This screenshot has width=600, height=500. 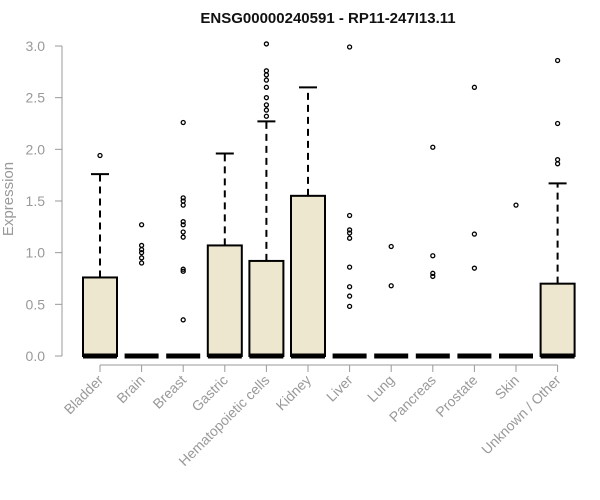 I want to click on box-pancreas, so click(x=432, y=251).